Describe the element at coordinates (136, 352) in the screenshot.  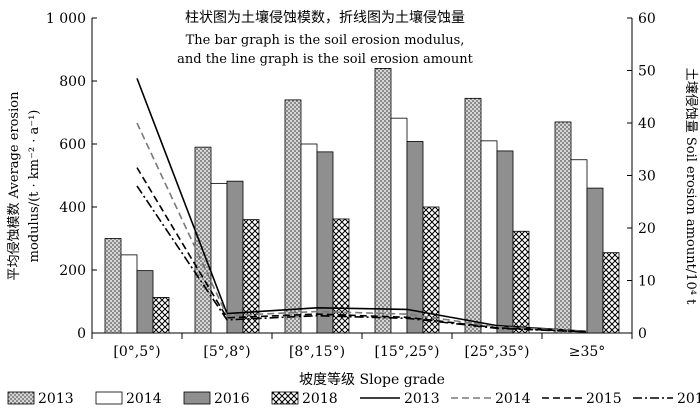
I see `x-tick-label: [0°,5°)` at that location.